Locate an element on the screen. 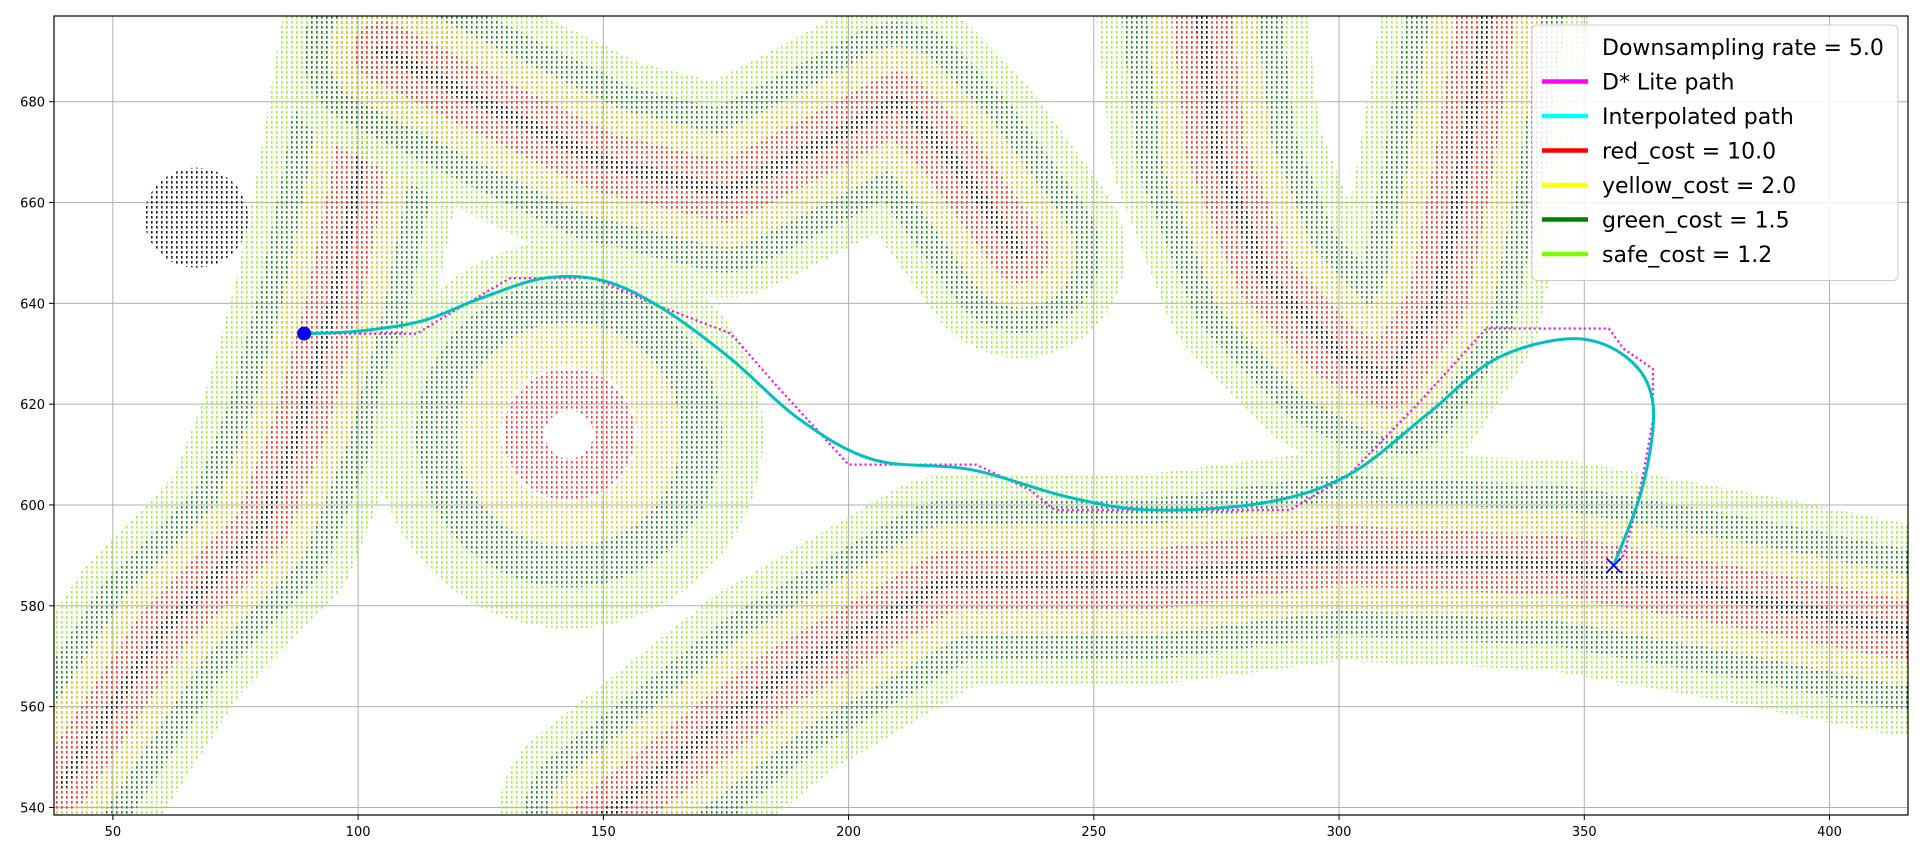 Image resolution: width=1926 pixels, height=850 pixels. y-tick-label: 680 is located at coordinates (32, 103).